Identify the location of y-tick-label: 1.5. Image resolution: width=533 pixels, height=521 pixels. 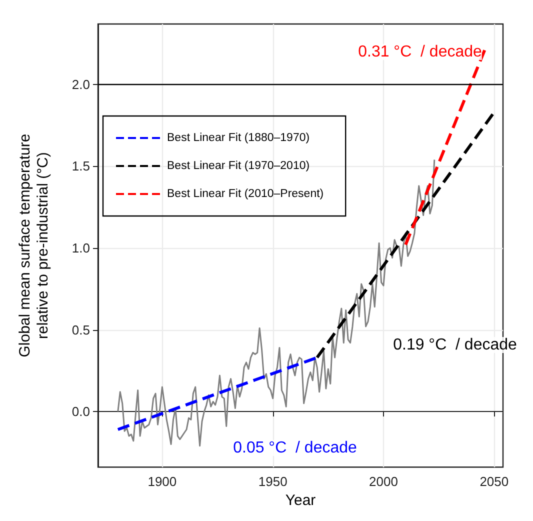
(81, 166).